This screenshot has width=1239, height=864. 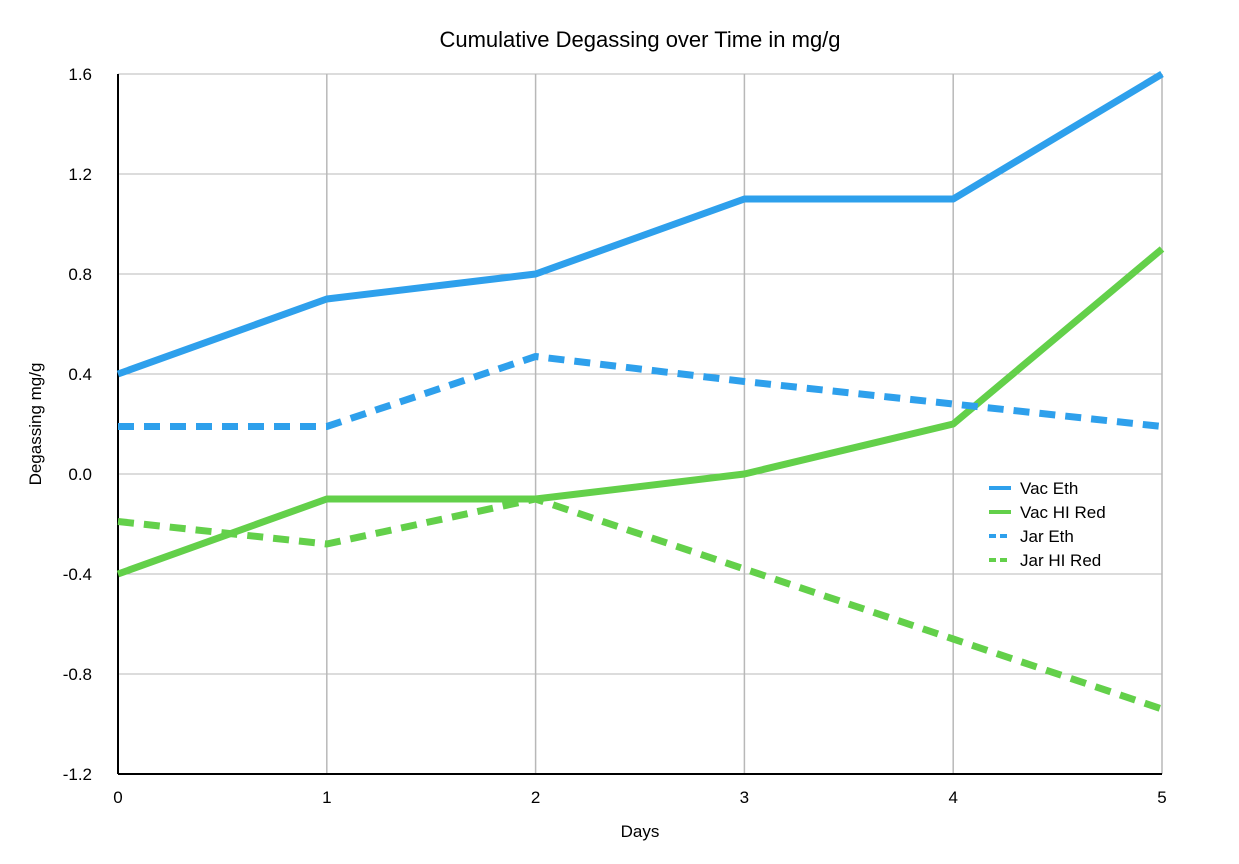 I want to click on legend-label: Jar Eth, so click(x=1047, y=536).